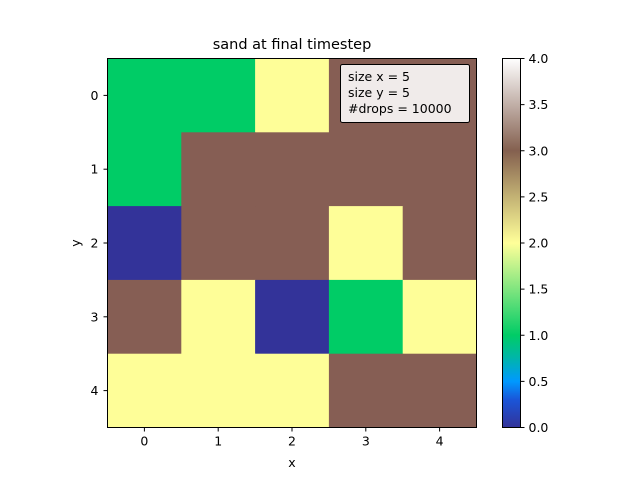 The image size is (640, 484). What do you see at coordinates (291, 462) in the screenshot?
I see `x-axis-label: x` at bounding box center [291, 462].